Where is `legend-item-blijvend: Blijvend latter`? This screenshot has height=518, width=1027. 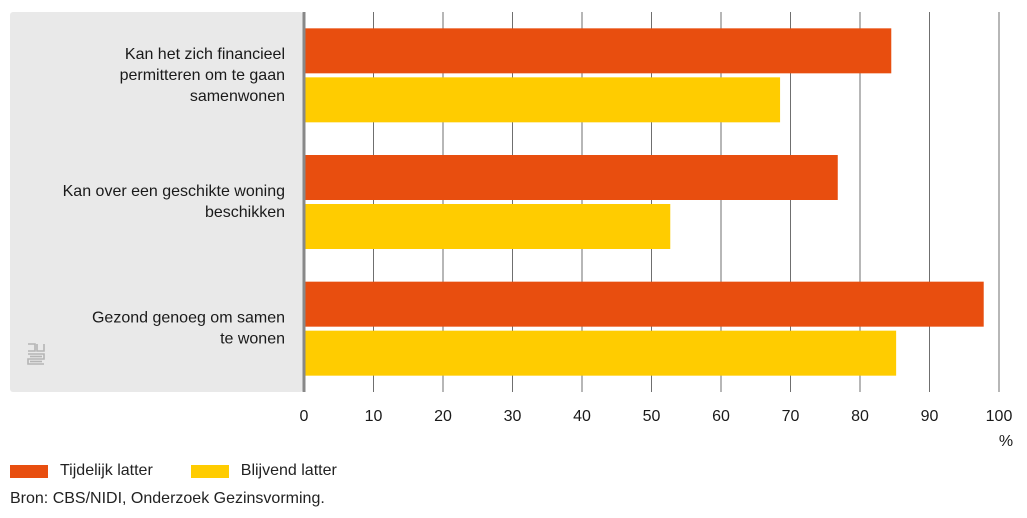 legend-item-blijvend: Blijvend latter is located at coordinates (263, 471).